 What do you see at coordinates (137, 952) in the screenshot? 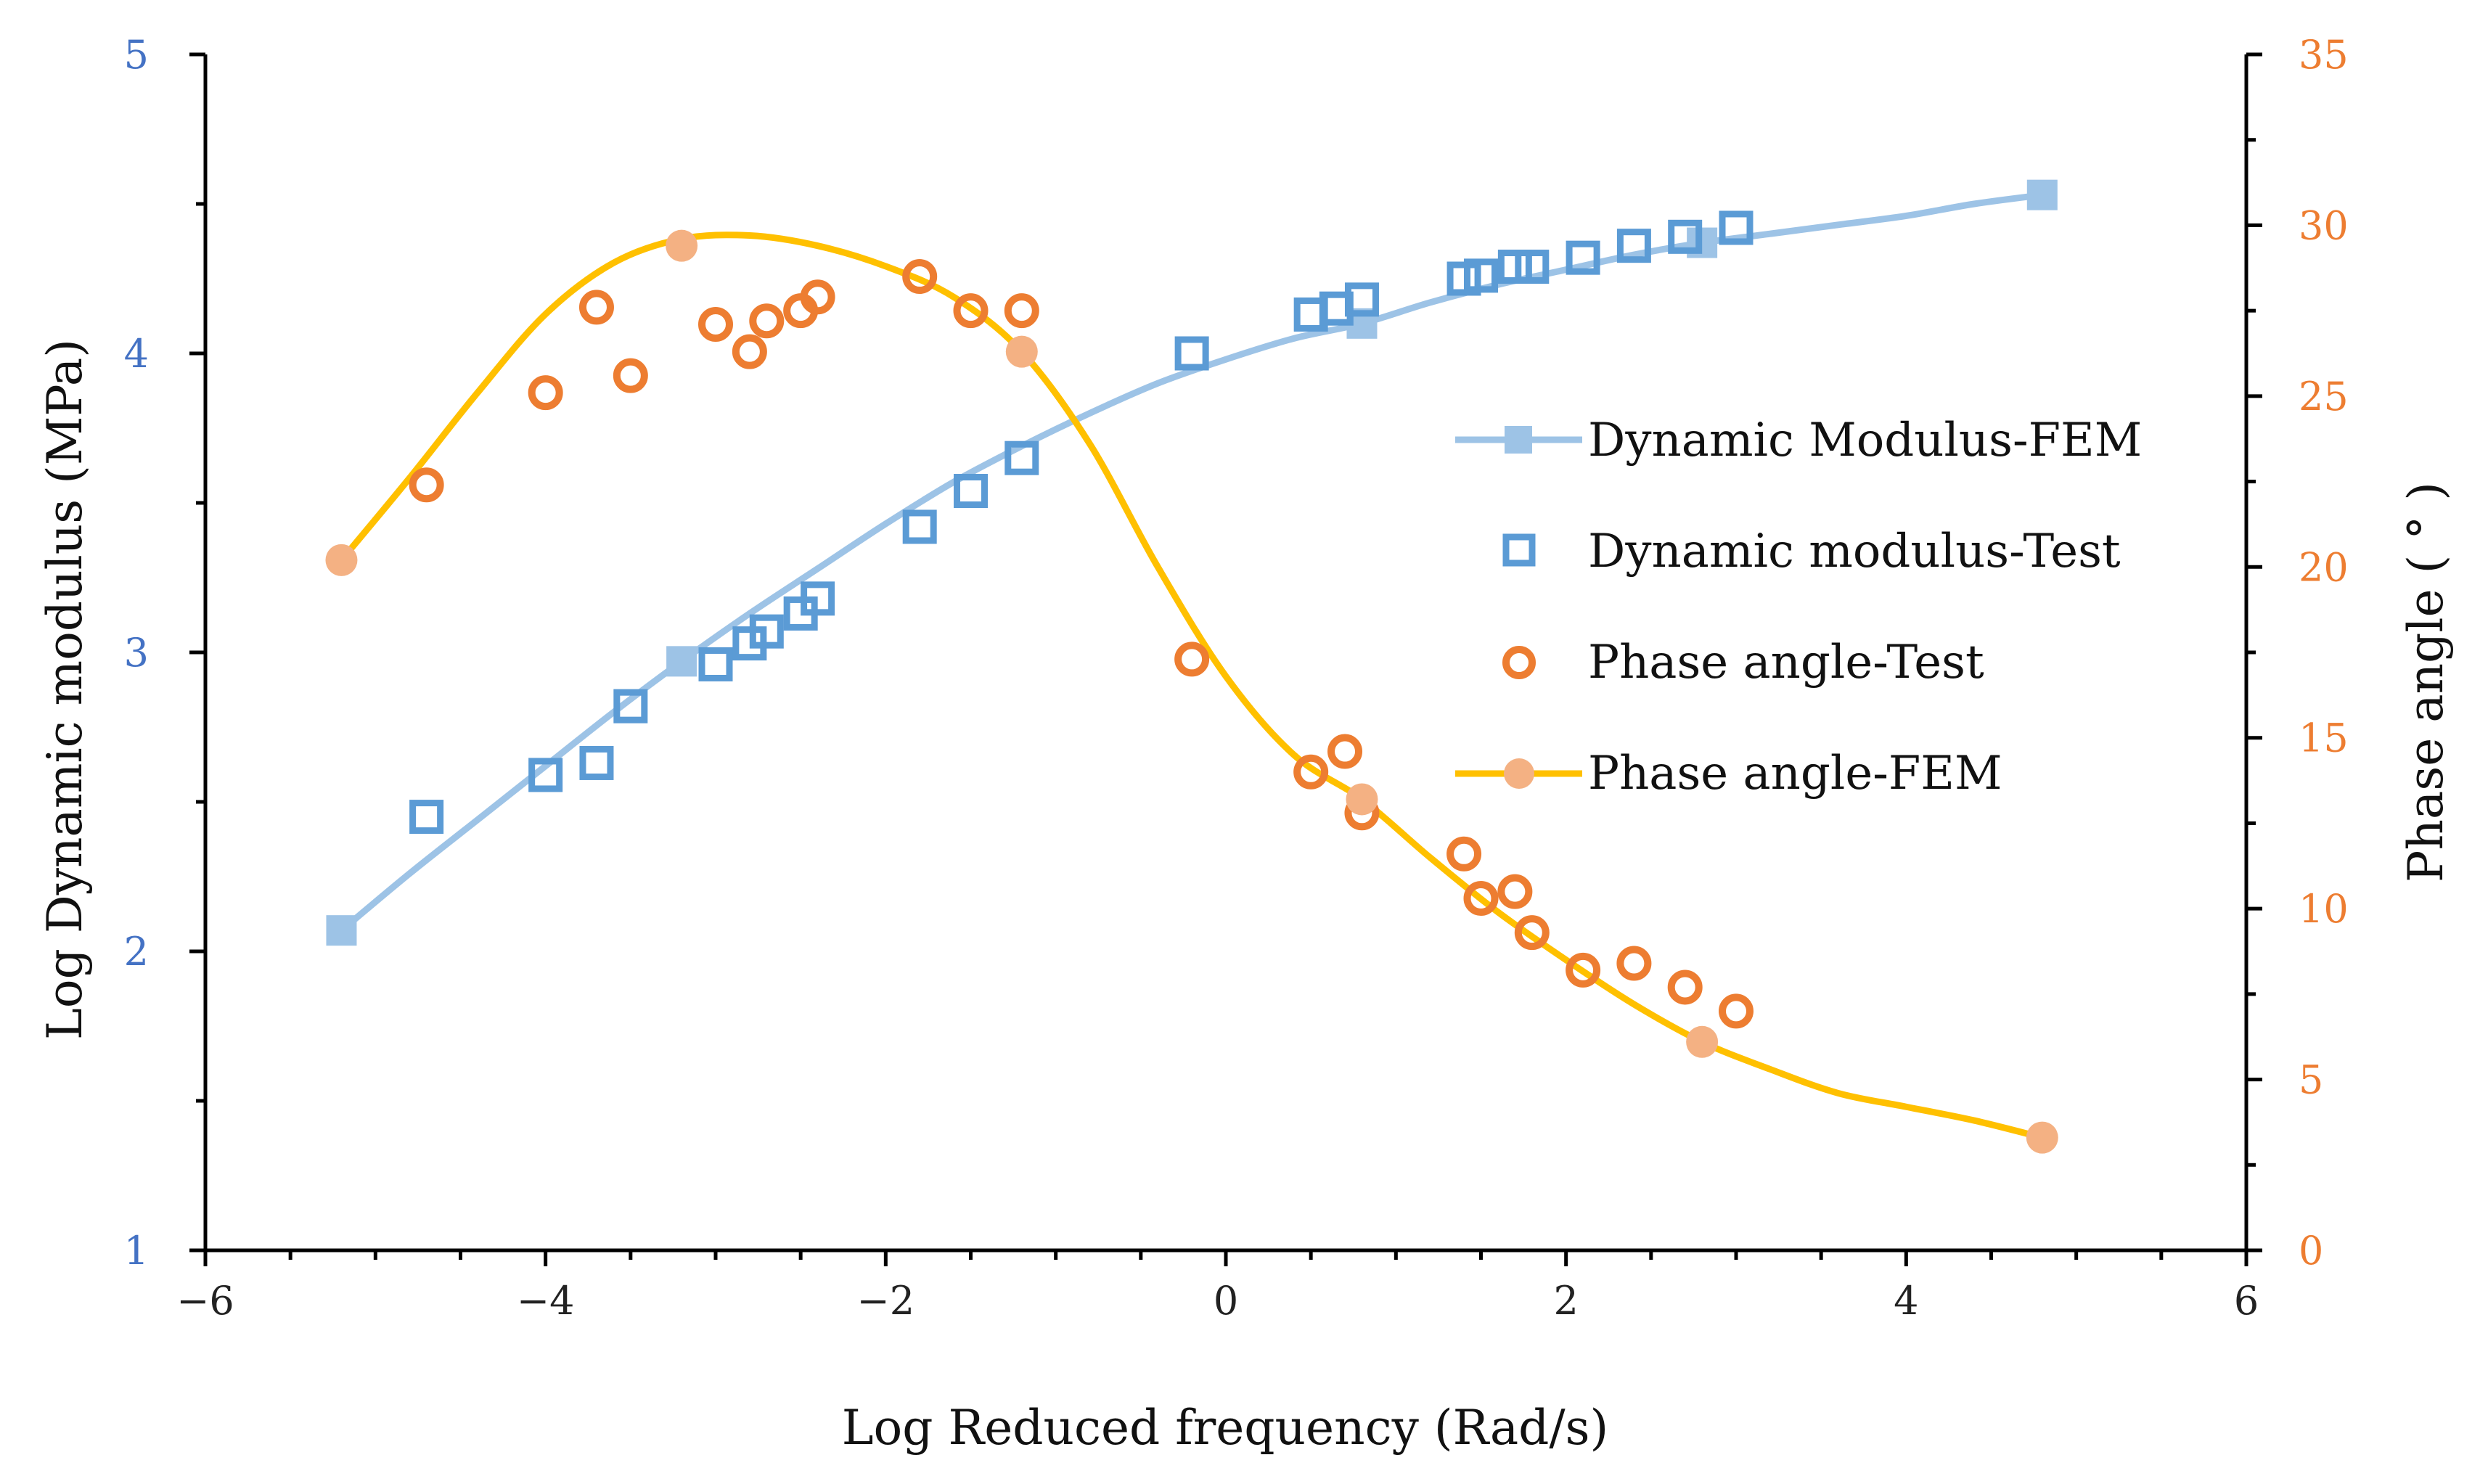
I see `y-tick-label: 2` at bounding box center [137, 952].